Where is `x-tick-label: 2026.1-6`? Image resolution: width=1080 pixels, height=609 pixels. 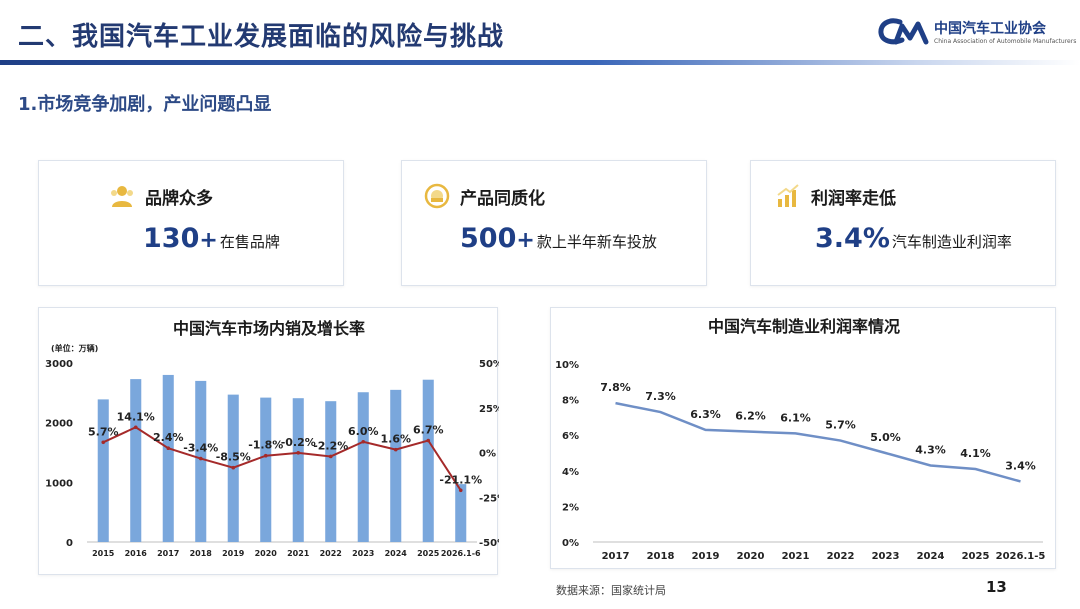 x-tick-label: 2026.1-6 is located at coordinates (461, 553).